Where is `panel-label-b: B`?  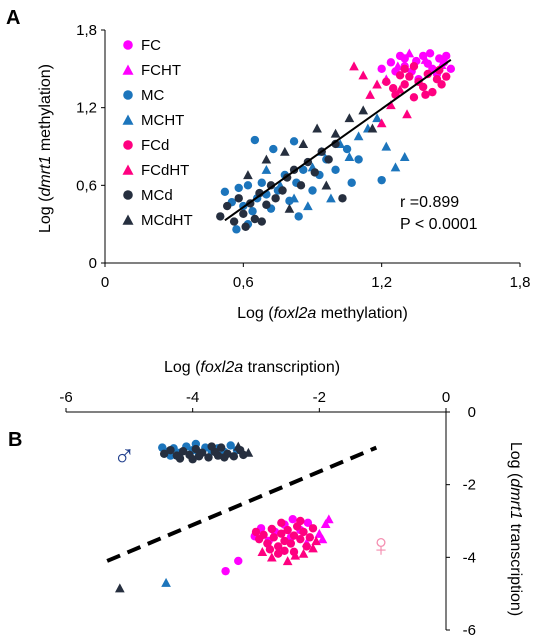 panel-label-b: B is located at coordinates (15, 440).